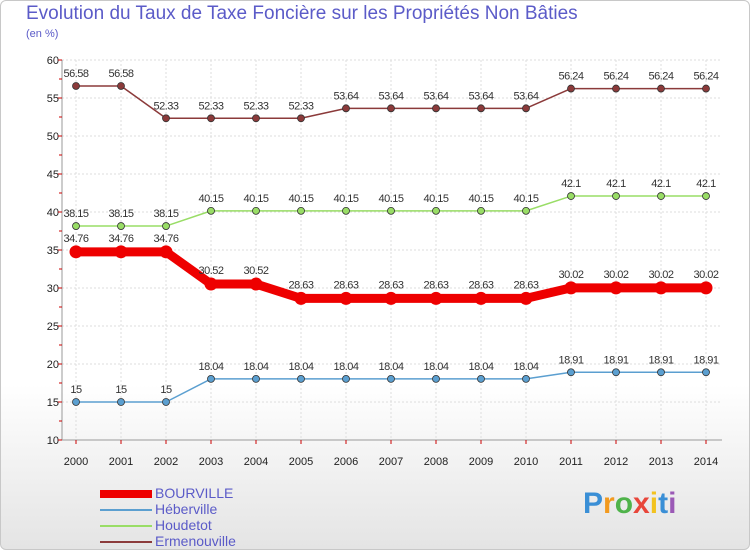 Image resolution: width=750 pixels, height=550 pixels. I want to click on data-label: 42.1, so click(616, 184).